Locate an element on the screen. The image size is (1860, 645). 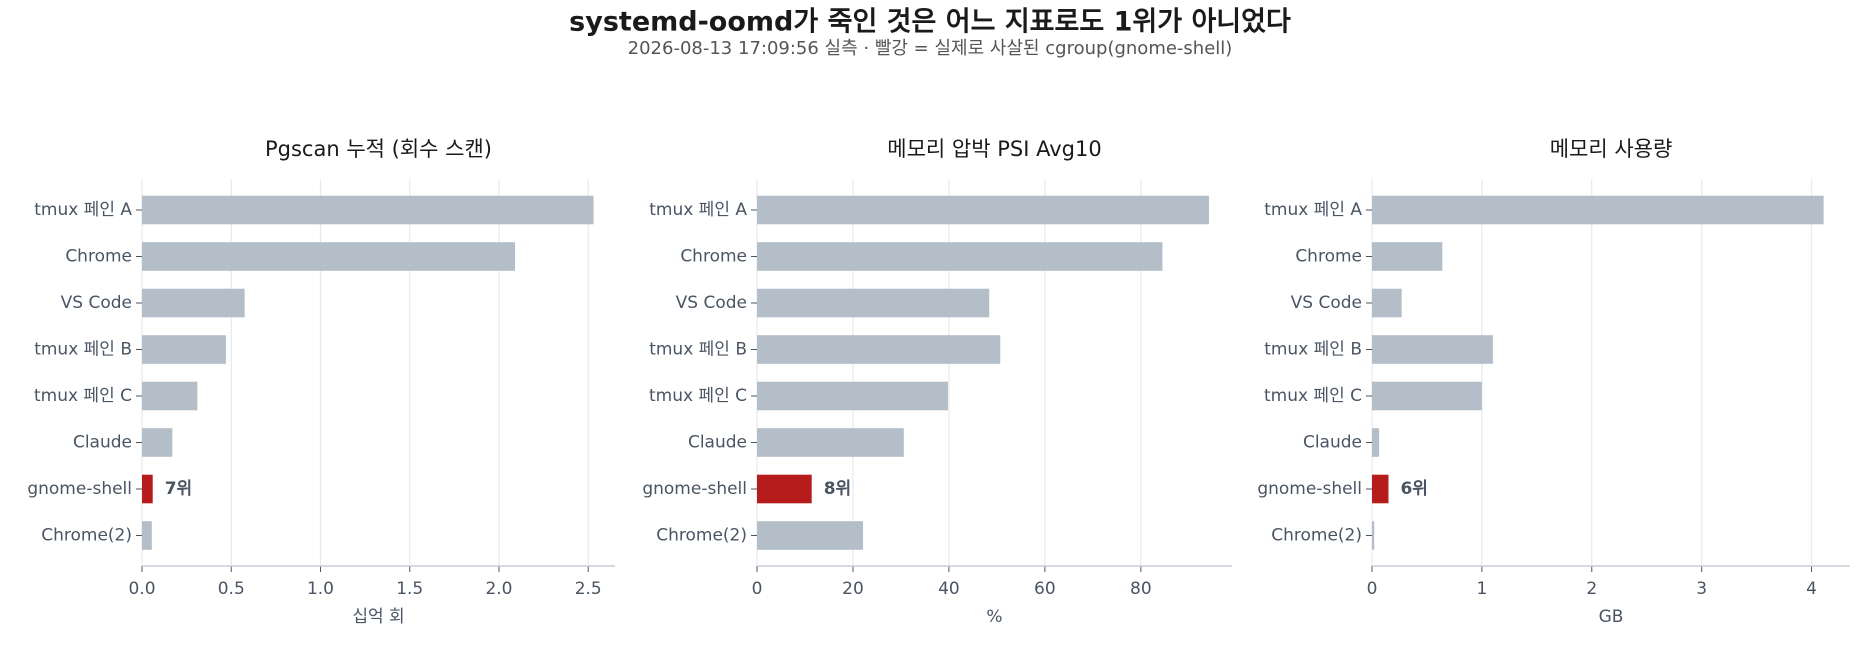
x-tick-label: 80 is located at coordinates (1141, 589).